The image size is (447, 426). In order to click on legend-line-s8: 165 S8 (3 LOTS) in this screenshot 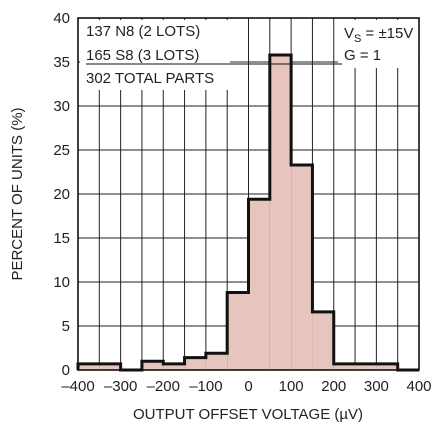, I will do `click(142, 55)`.